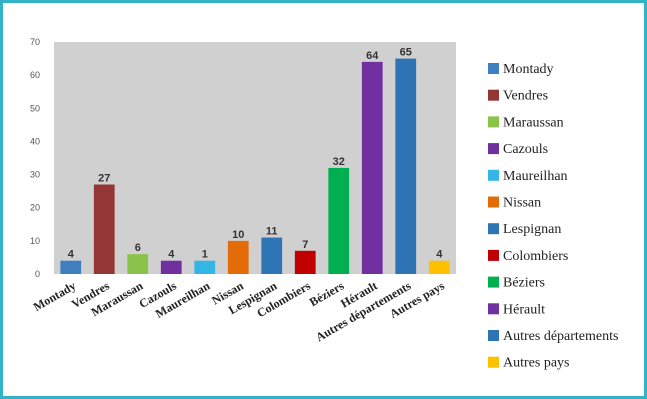  I want to click on legend-label: Vendres, so click(525, 96).